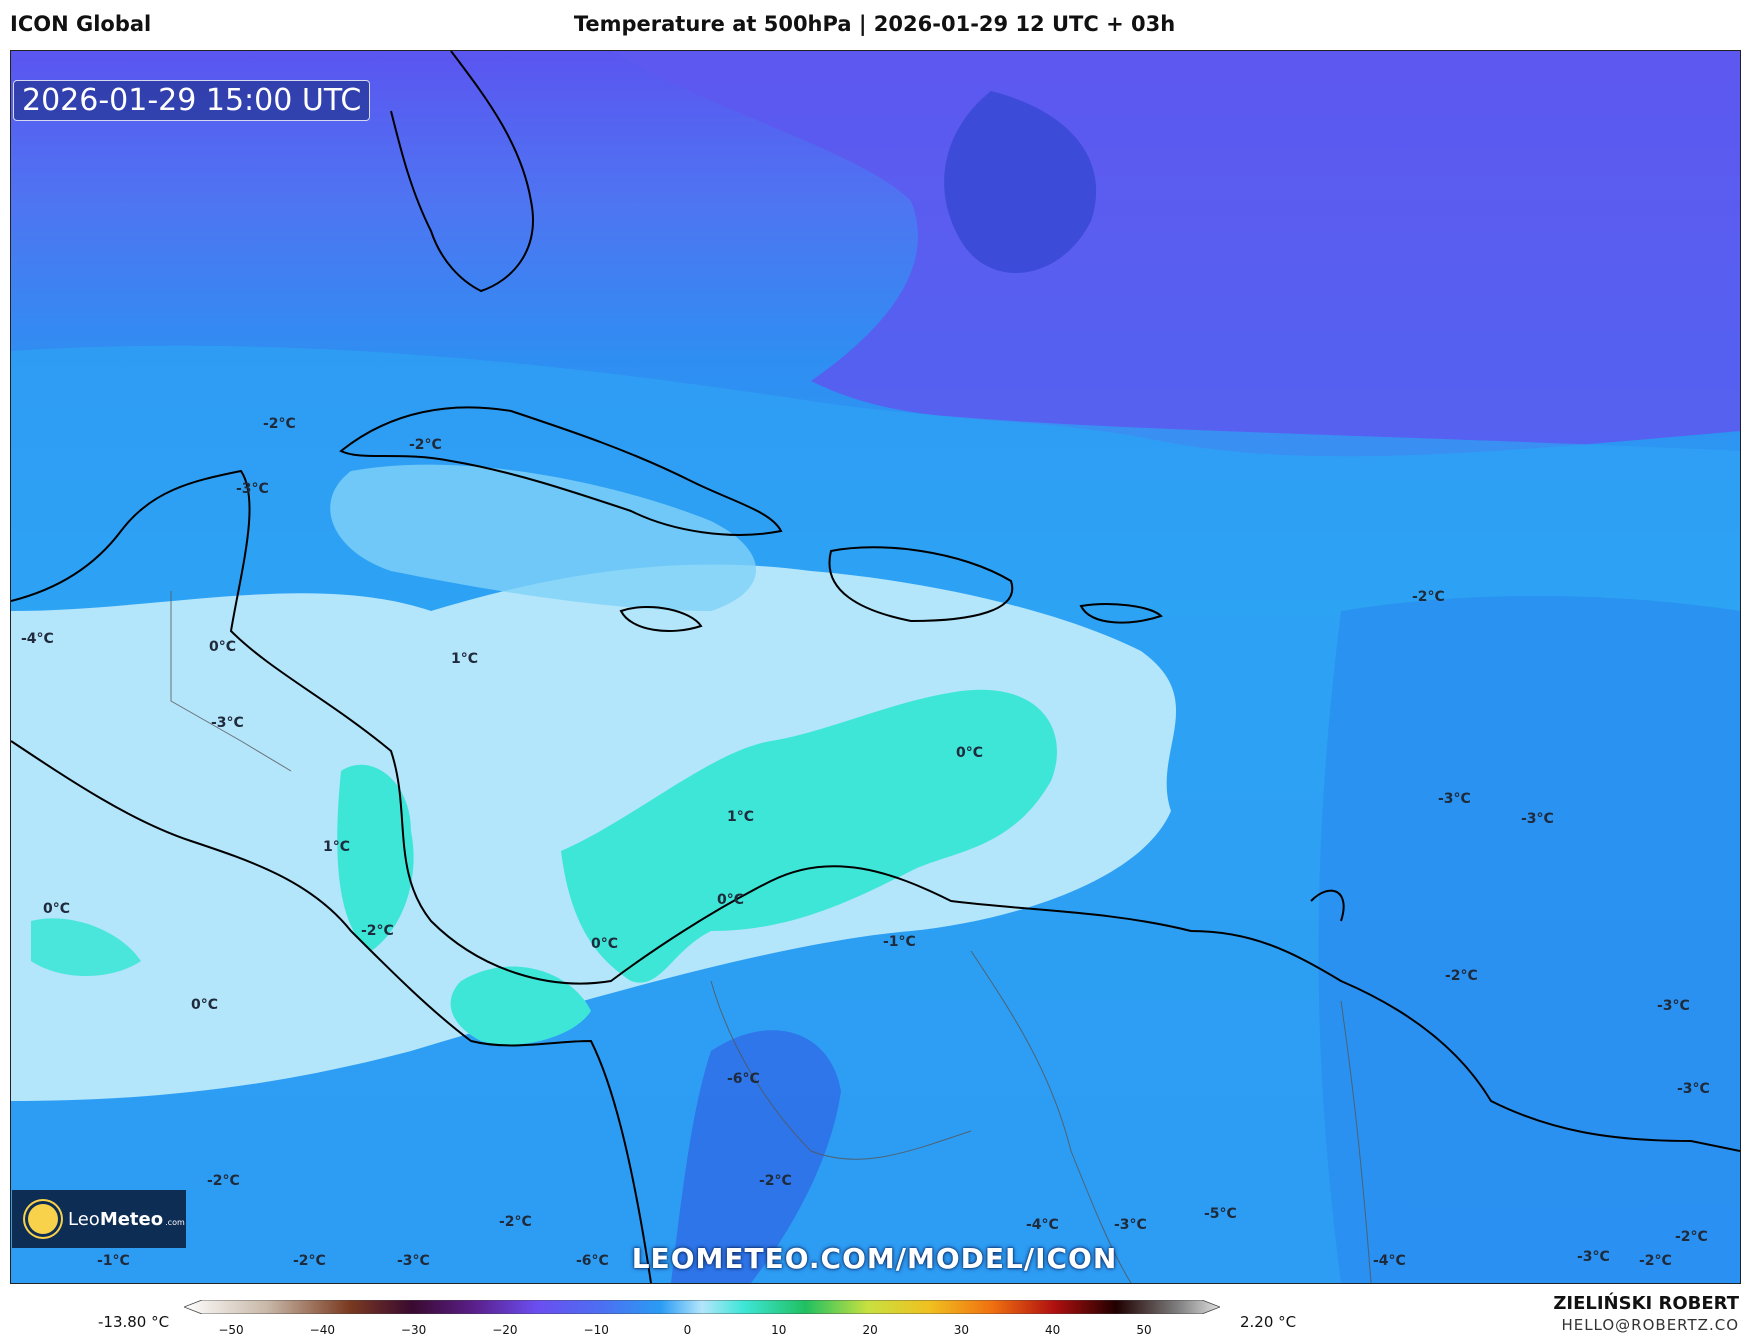 The image size is (1749, 1338). What do you see at coordinates (1051, 1116) in the screenshot?
I see `border-venezuela` at bounding box center [1051, 1116].